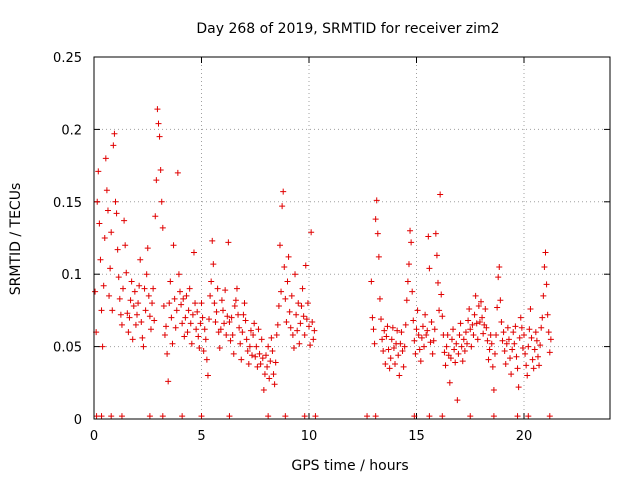 The image size is (640, 480). Describe the element at coordinates (349, 466) in the screenshot. I see `x-axis-label: GPS time / hours` at that location.